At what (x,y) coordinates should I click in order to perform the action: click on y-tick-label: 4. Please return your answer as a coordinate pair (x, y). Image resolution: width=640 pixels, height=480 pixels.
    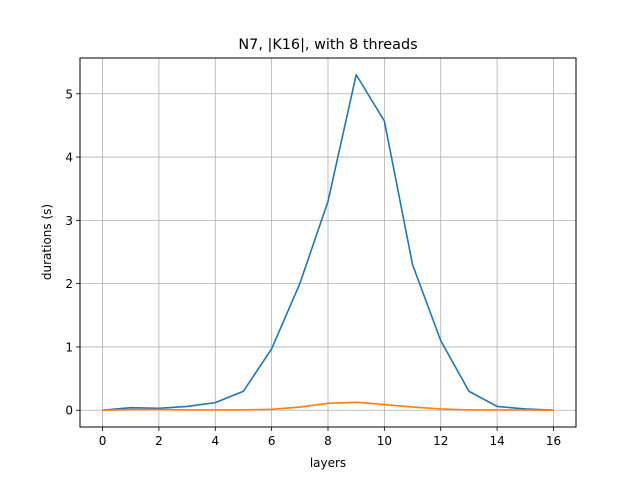
    Looking at the image, I should click on (69, 158).